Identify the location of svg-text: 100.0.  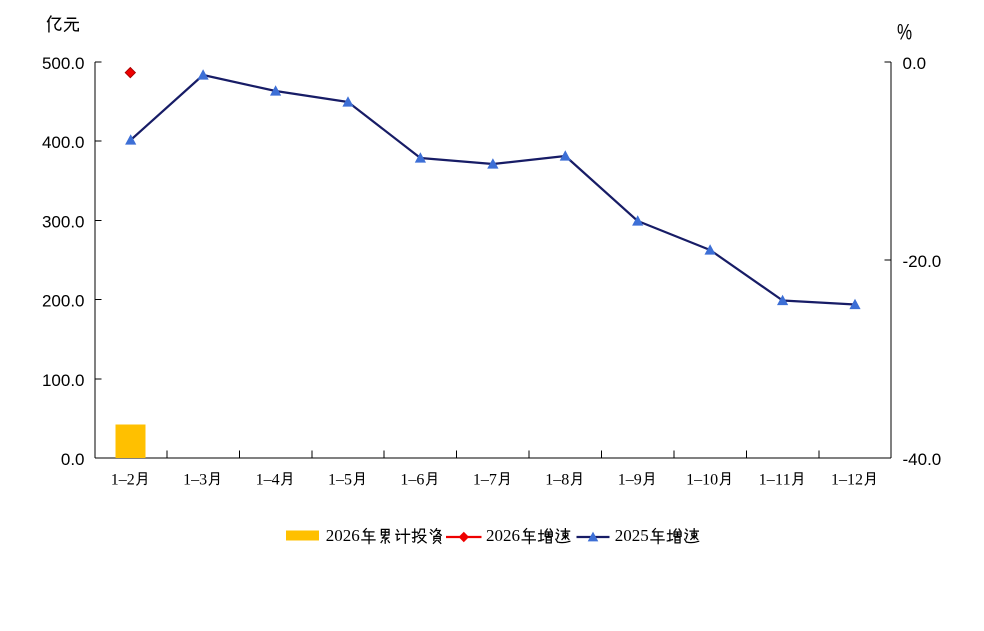
(63, 380).